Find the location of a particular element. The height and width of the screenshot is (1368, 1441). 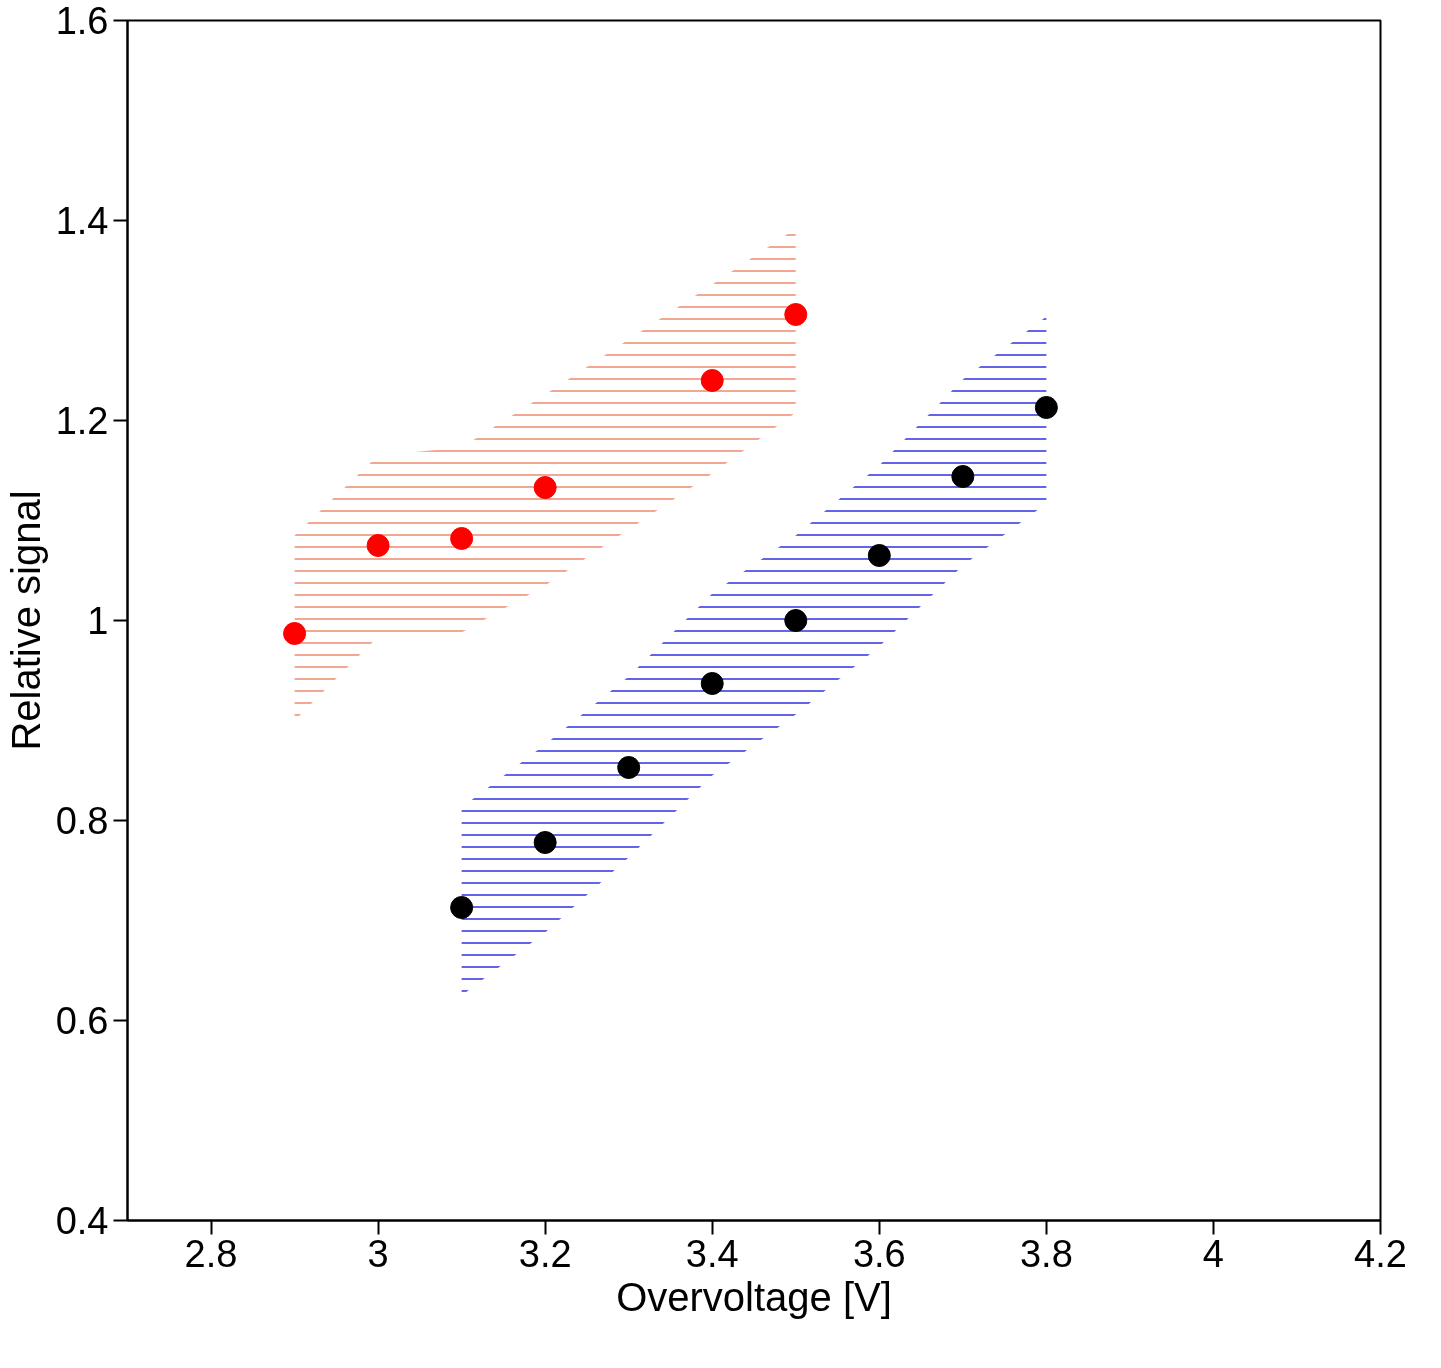

x-tick-label: 3 is located at coordinates (378, 1253).